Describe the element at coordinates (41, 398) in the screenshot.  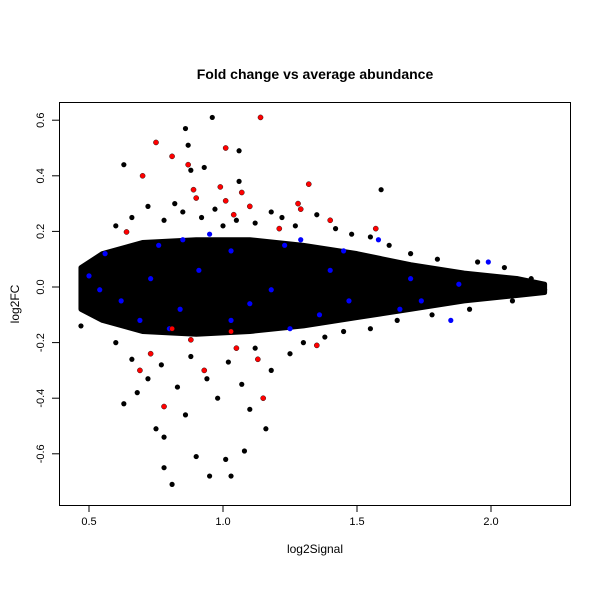
I see `y-tick-label: -0.4` at that location.